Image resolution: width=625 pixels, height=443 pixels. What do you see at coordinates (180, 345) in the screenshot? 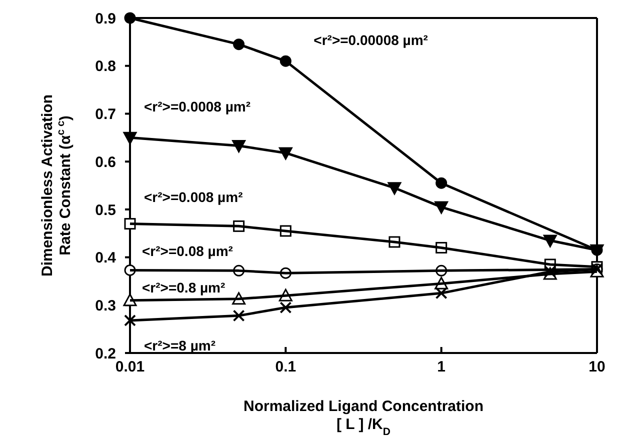
I see `series-label: <r²>=8 µm²` at bounding box center [180, 345].